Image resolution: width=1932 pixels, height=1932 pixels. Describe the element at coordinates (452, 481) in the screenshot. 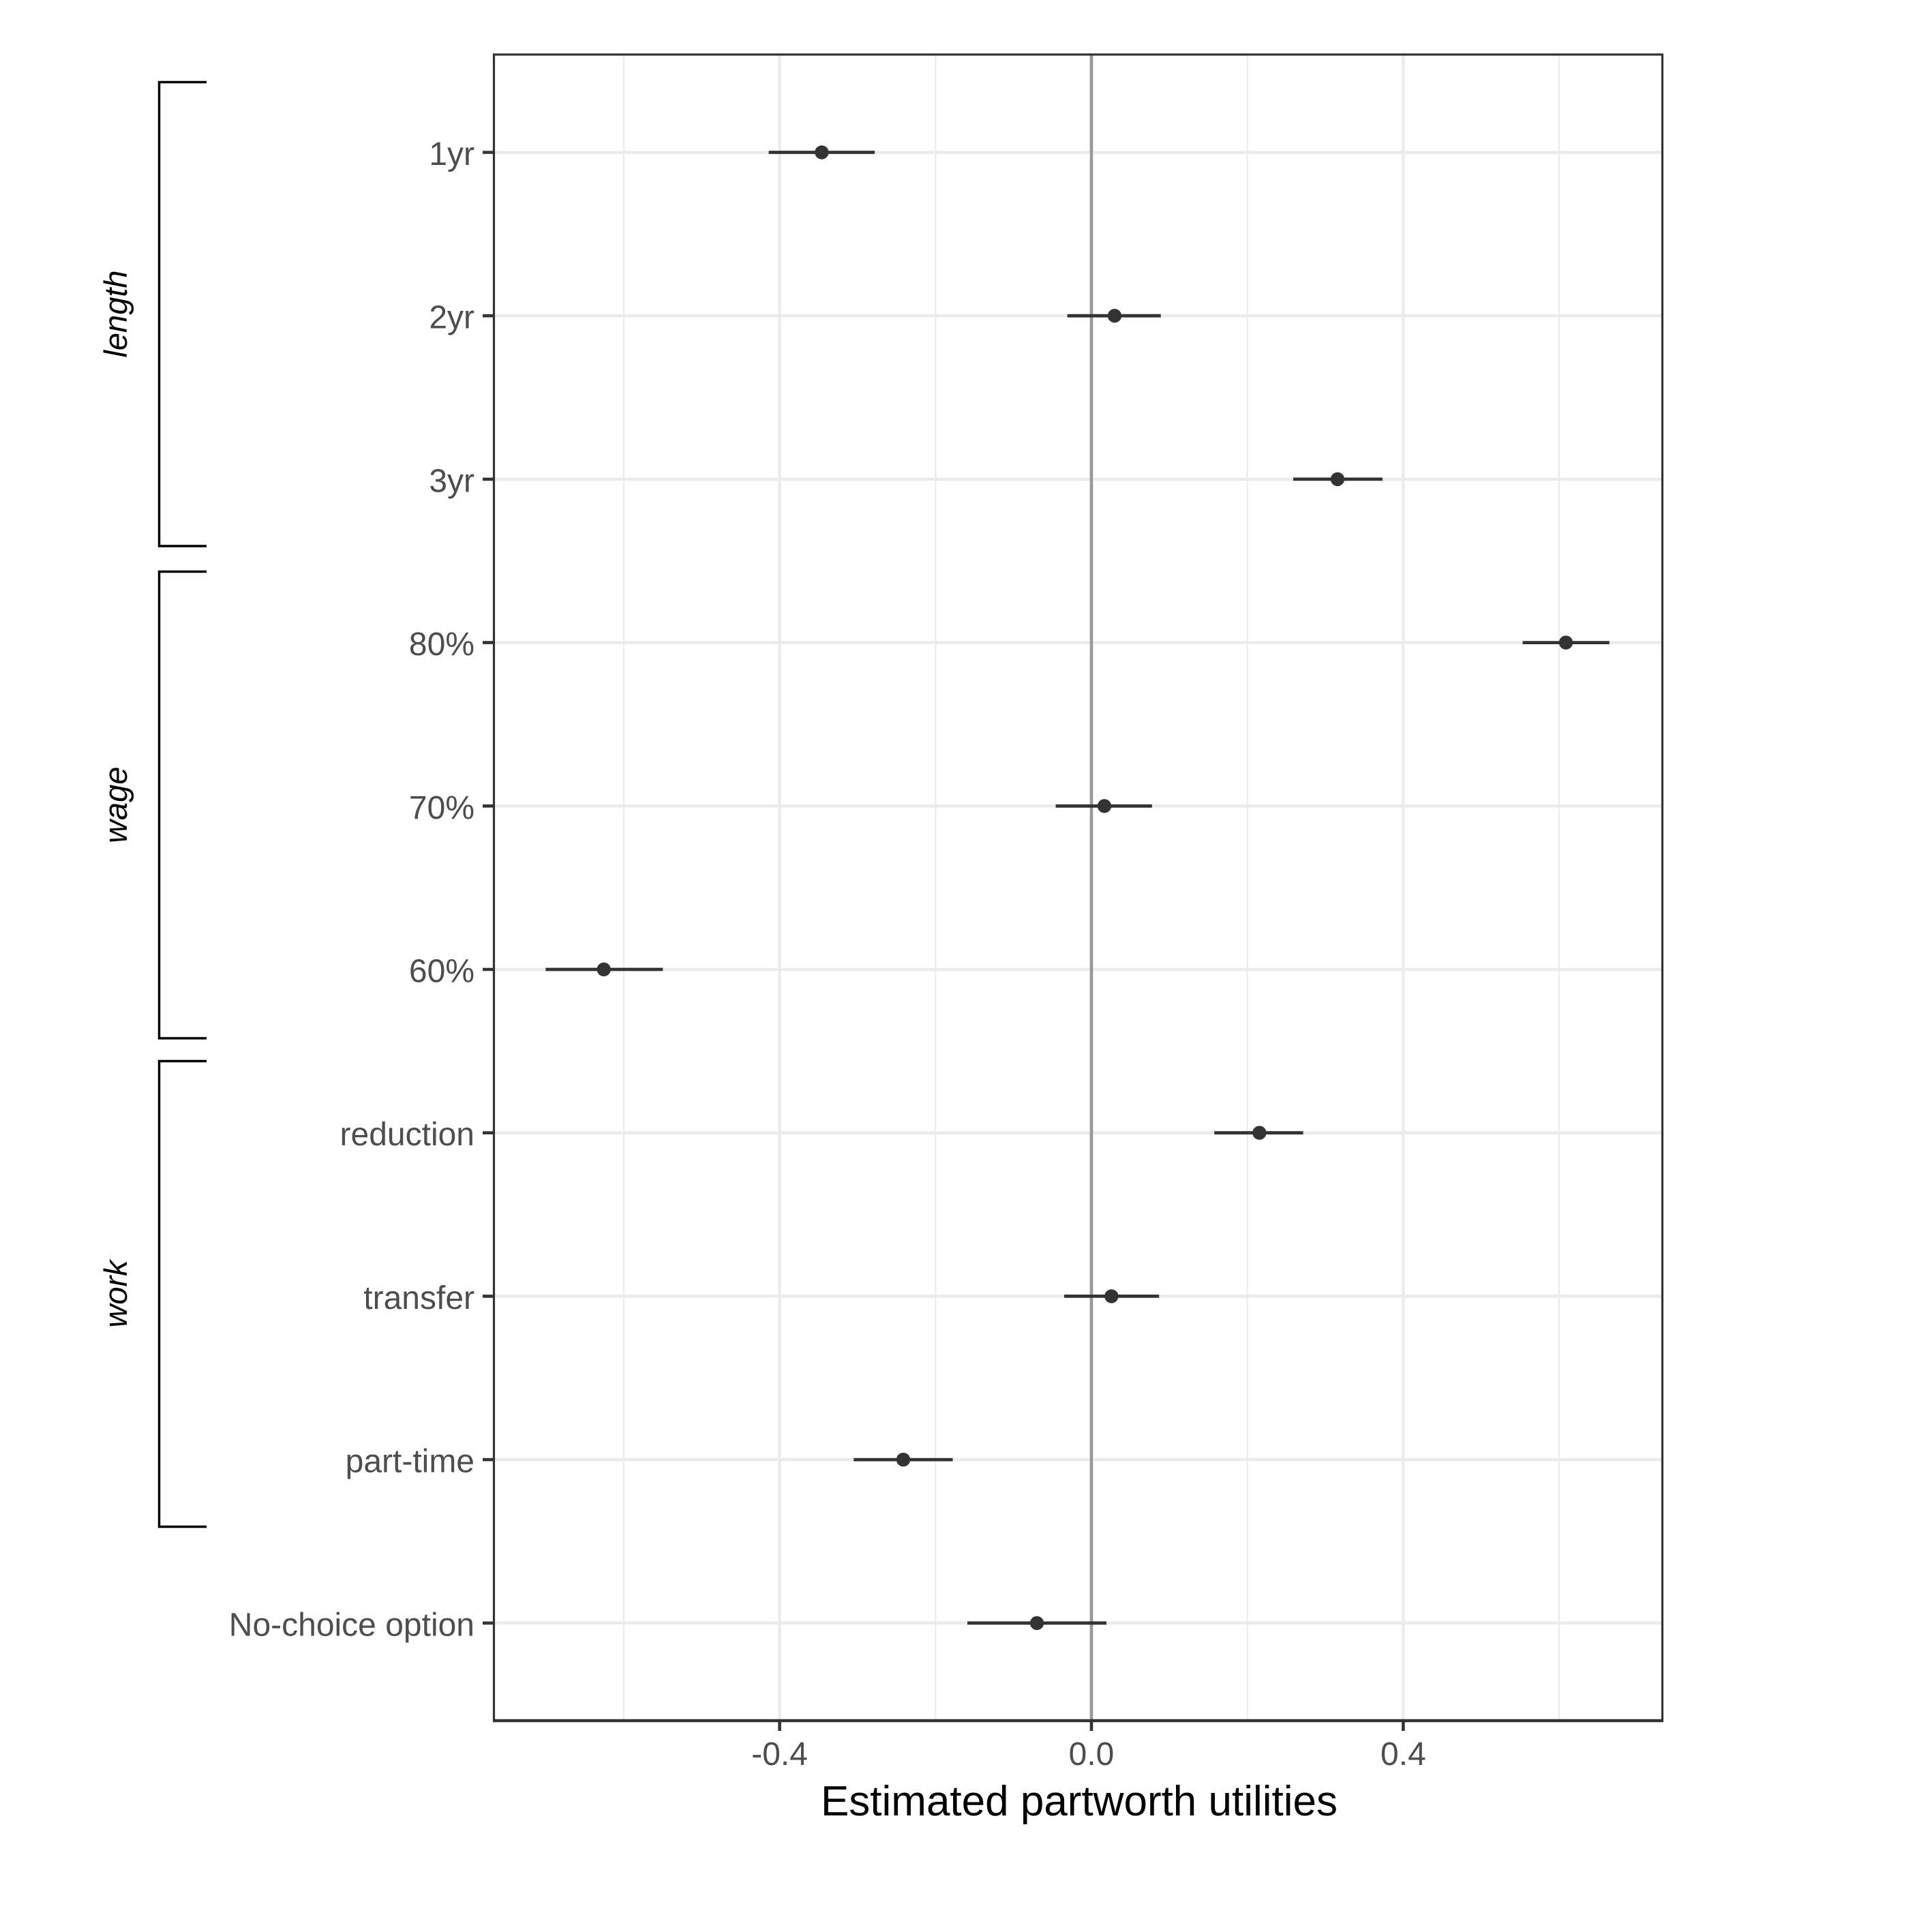

I see `svg-text: 3yr` at that location.